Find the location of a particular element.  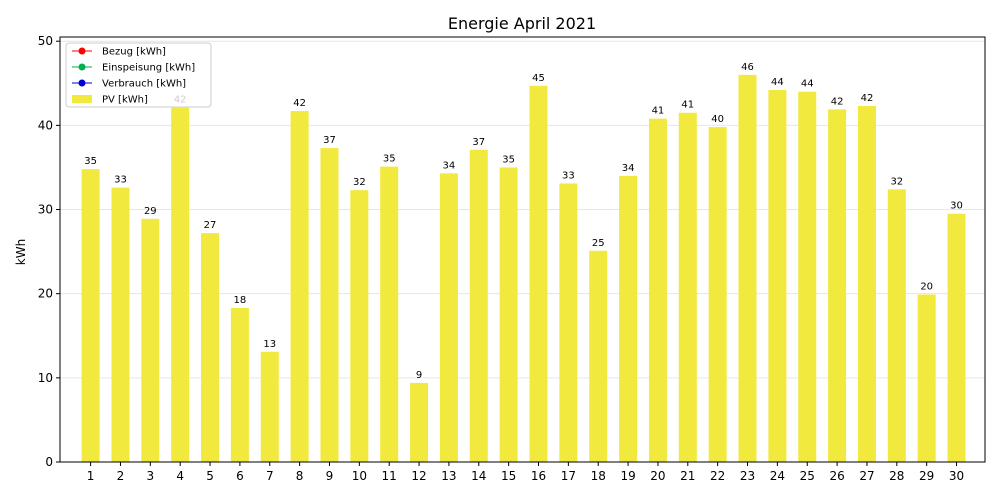

x-tick-label: 29 is located at coordinates (926, 476).